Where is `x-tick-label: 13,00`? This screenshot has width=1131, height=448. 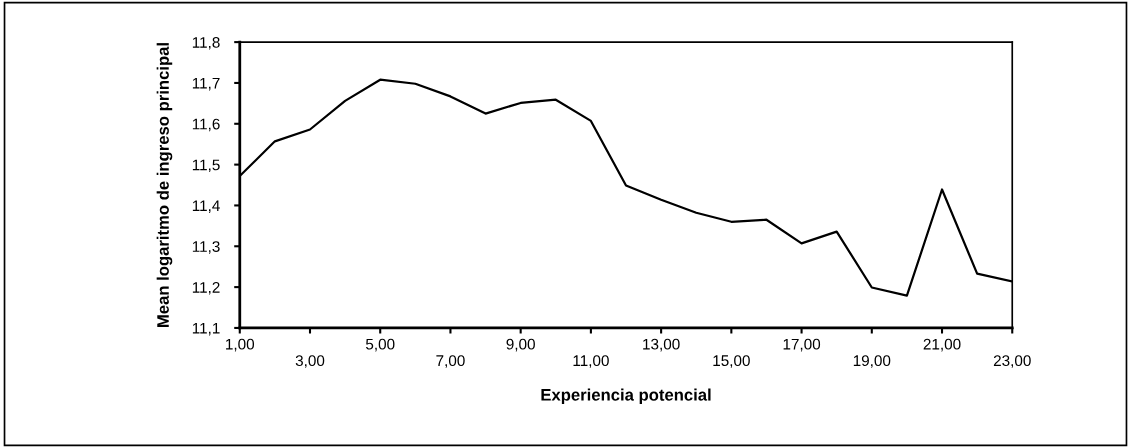 x-tick-label: 13,00 is located at coordinates (661, 345).